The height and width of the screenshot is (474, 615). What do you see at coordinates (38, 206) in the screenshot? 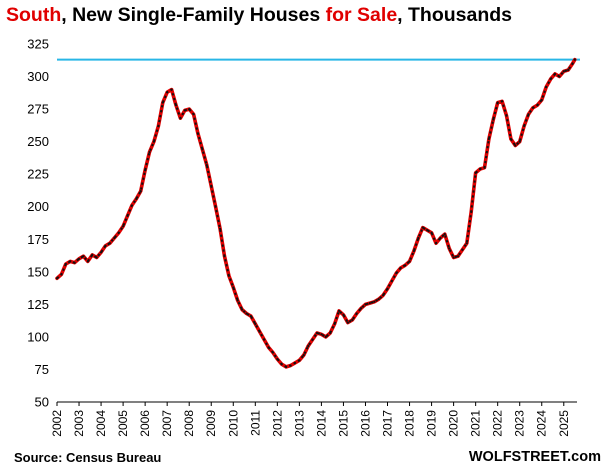
I see `y-tick-label: 200` at bounding box center [38, 206].